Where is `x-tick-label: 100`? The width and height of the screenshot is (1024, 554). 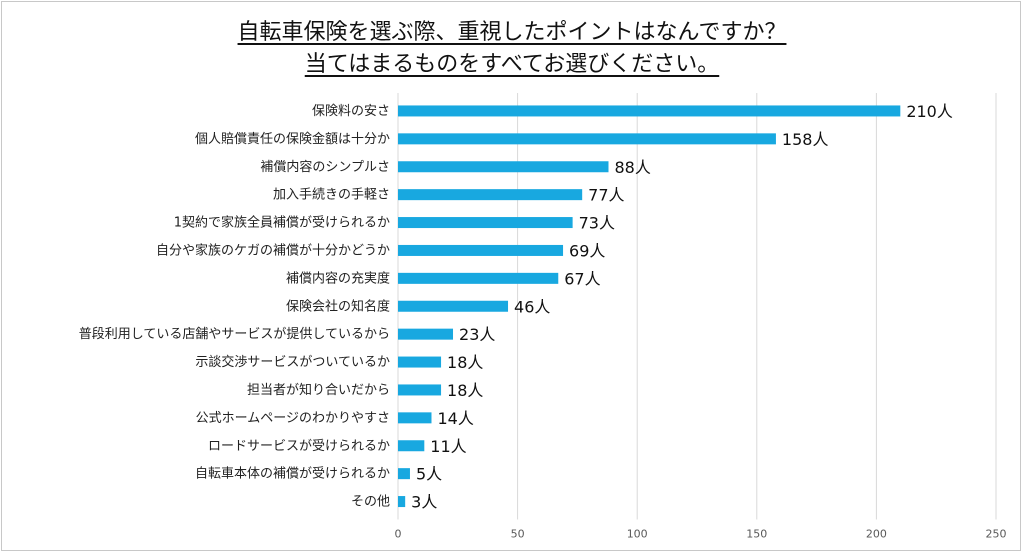
x-tick-label: 100 is located at coordinates (637, 534).